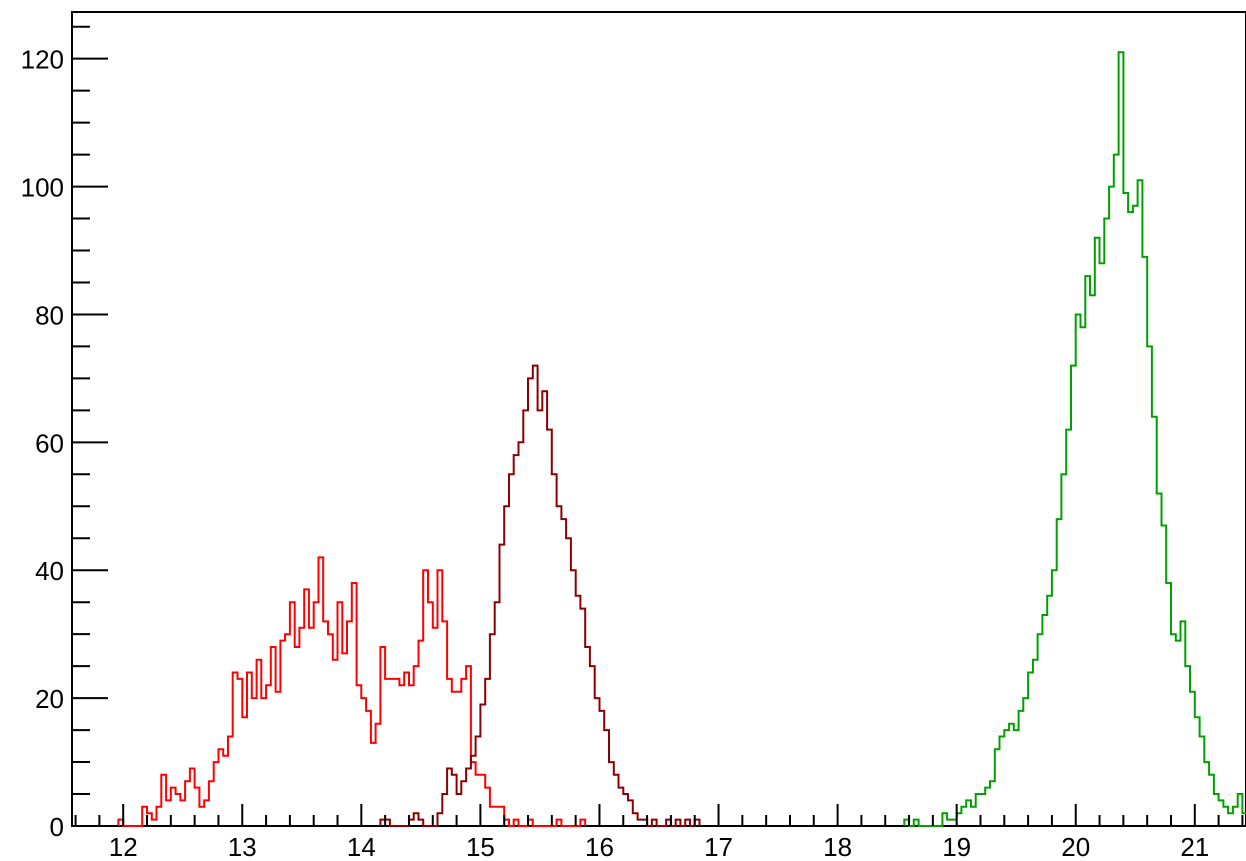 The image size is (1246, 861). I want to click on y-tick-label: 60, so click(49, 443).